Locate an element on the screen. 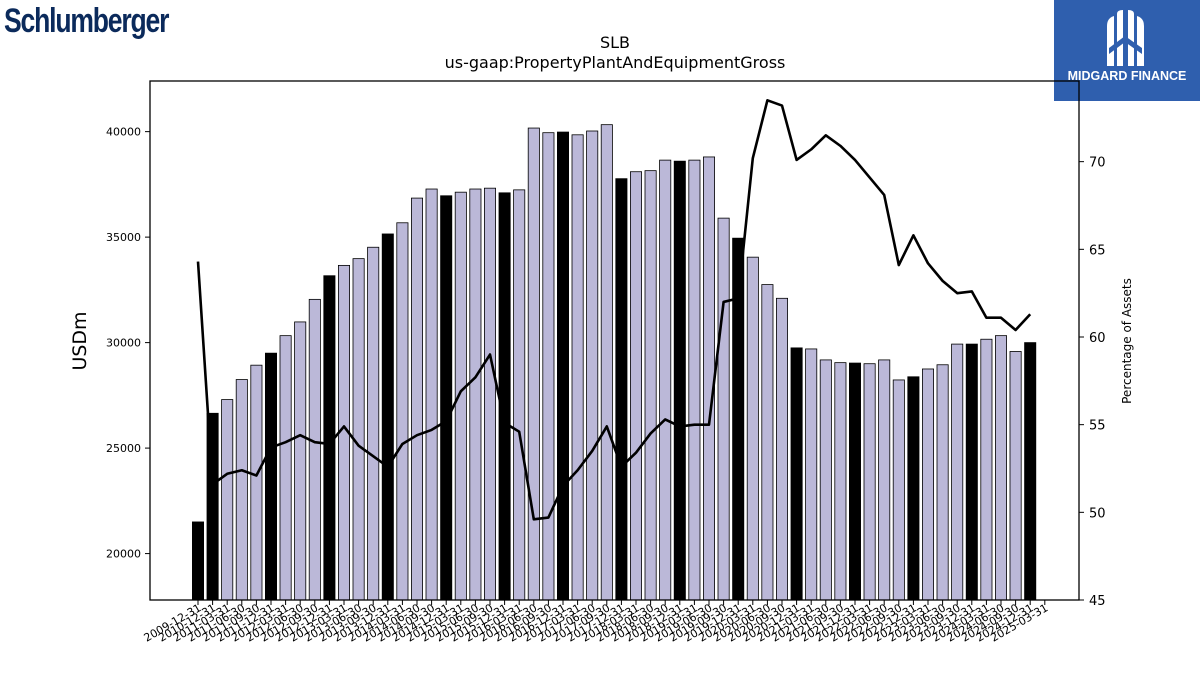 This screenshot has width=1200, height=675. y2-tick-label: 65 is located at coordinates (1097, 250).